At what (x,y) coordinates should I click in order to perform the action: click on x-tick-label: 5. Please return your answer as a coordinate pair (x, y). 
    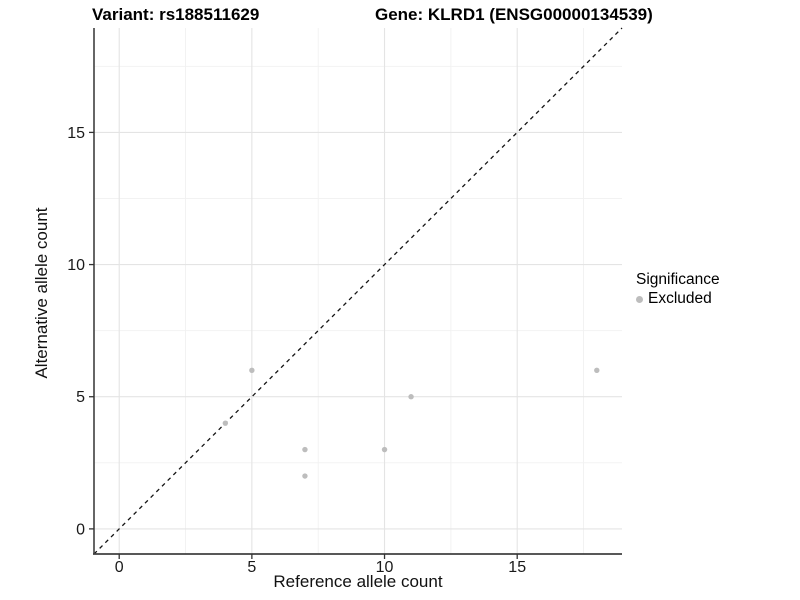
    Looking at the image, I should click on (251, 567).